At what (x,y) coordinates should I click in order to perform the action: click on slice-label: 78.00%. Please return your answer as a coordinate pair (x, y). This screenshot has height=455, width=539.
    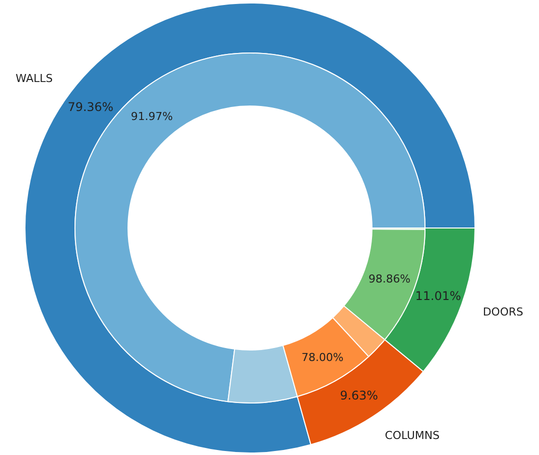
    Looking at the image, I should click on (323, 357).